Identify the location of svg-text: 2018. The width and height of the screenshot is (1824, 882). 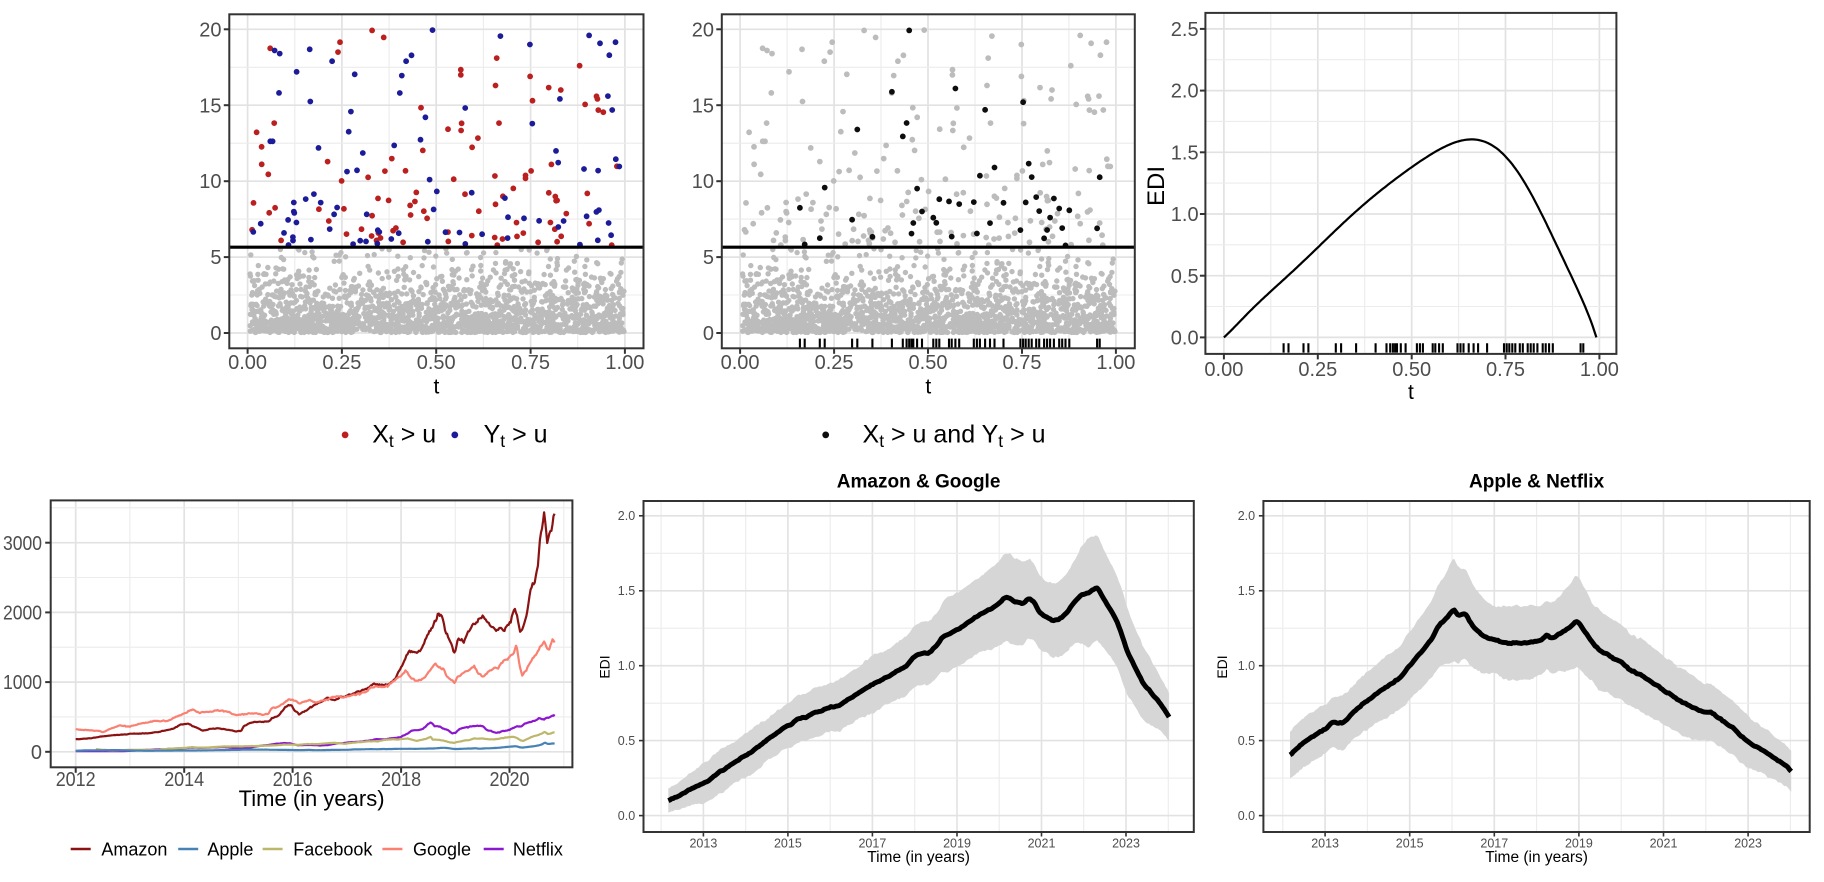
(401, 780).